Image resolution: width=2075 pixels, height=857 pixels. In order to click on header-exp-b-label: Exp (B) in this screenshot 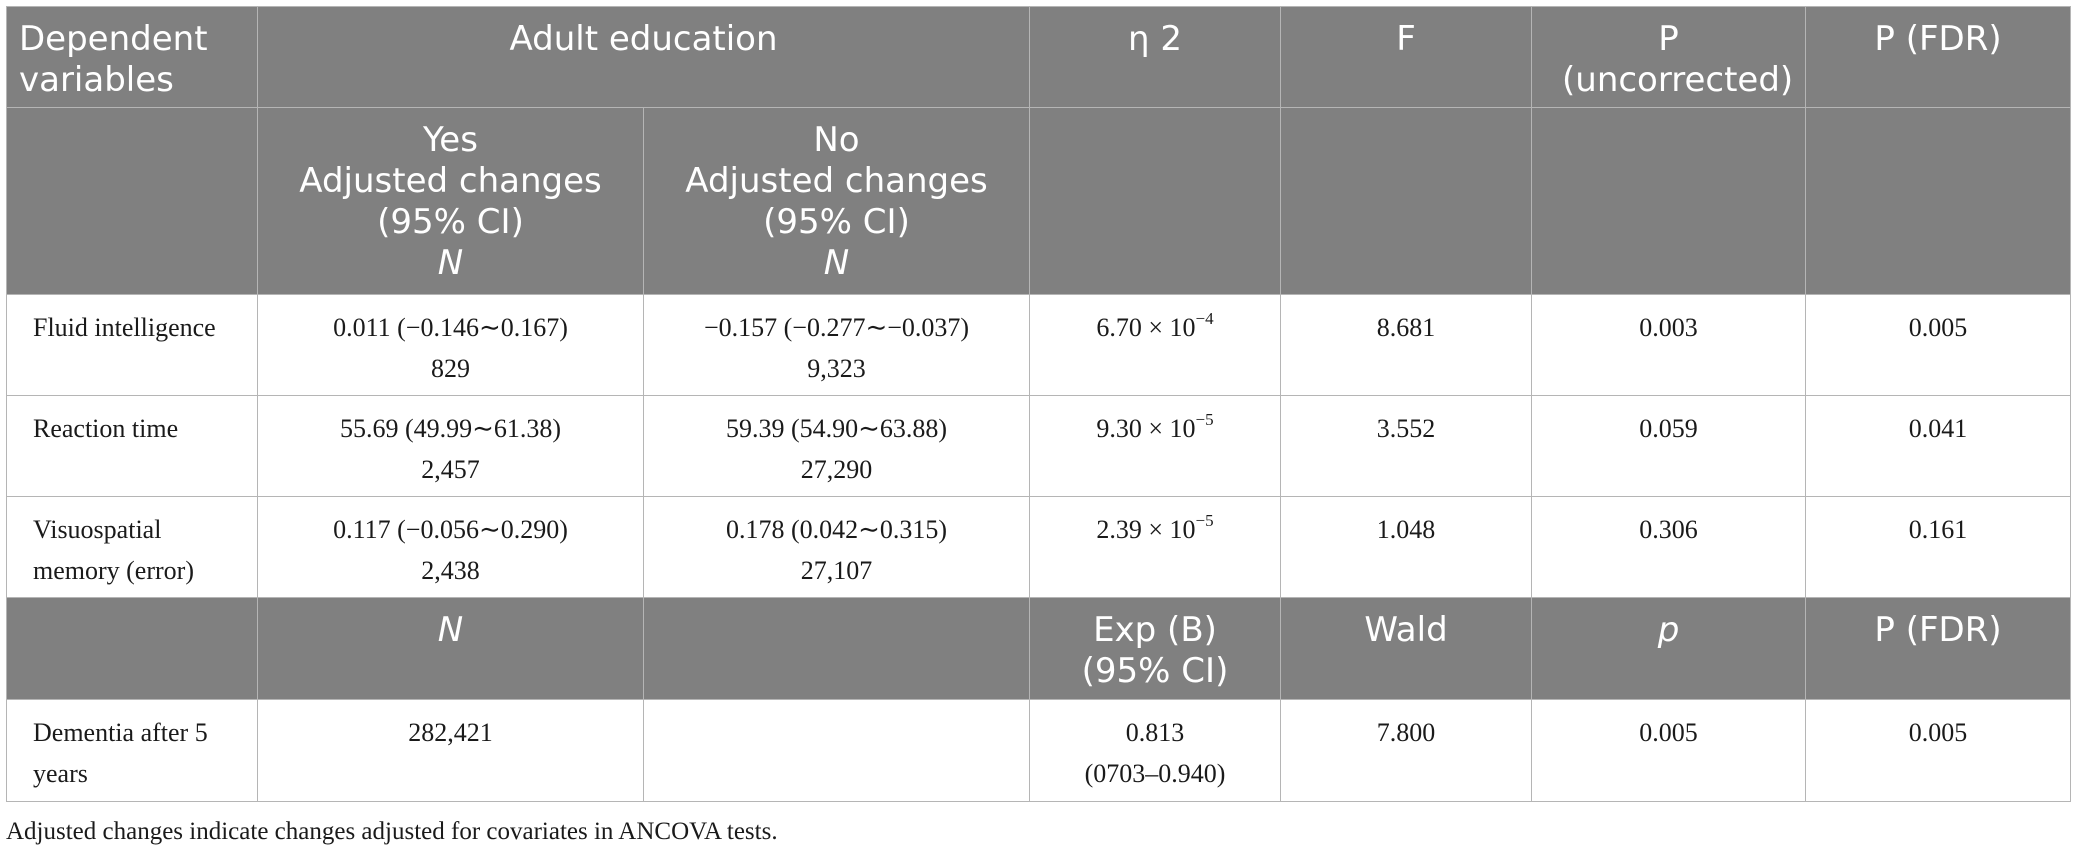, I will do `click(1155, 630)`.